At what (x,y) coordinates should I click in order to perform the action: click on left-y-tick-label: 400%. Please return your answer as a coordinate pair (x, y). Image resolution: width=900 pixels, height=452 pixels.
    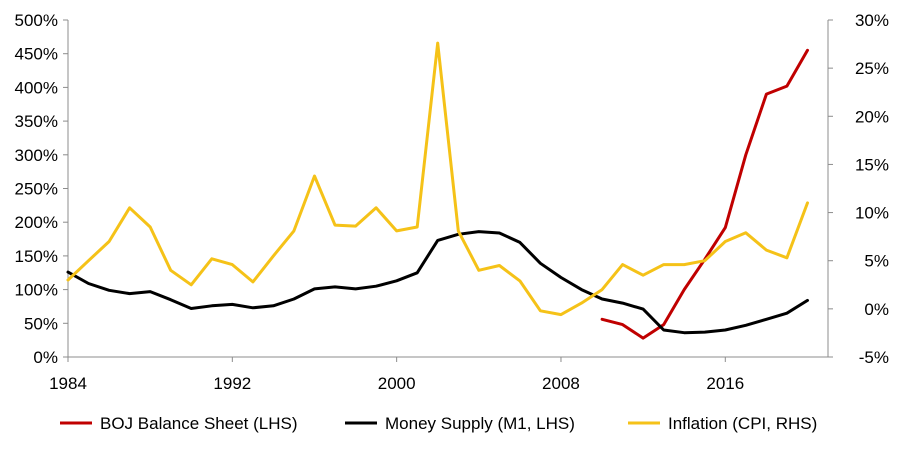
    Looking at the image, I should click on (36, 87).